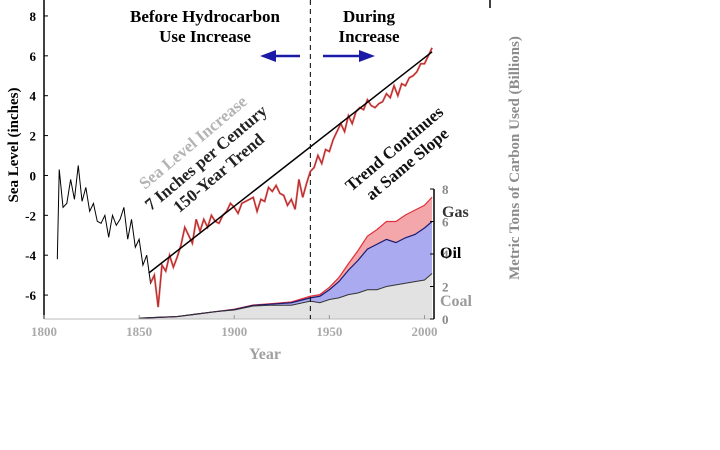  What do you see at coordinates (33, 136) in the screenshot?
I see `y-left-tick-label: 2` at bounding box center [33, 136].